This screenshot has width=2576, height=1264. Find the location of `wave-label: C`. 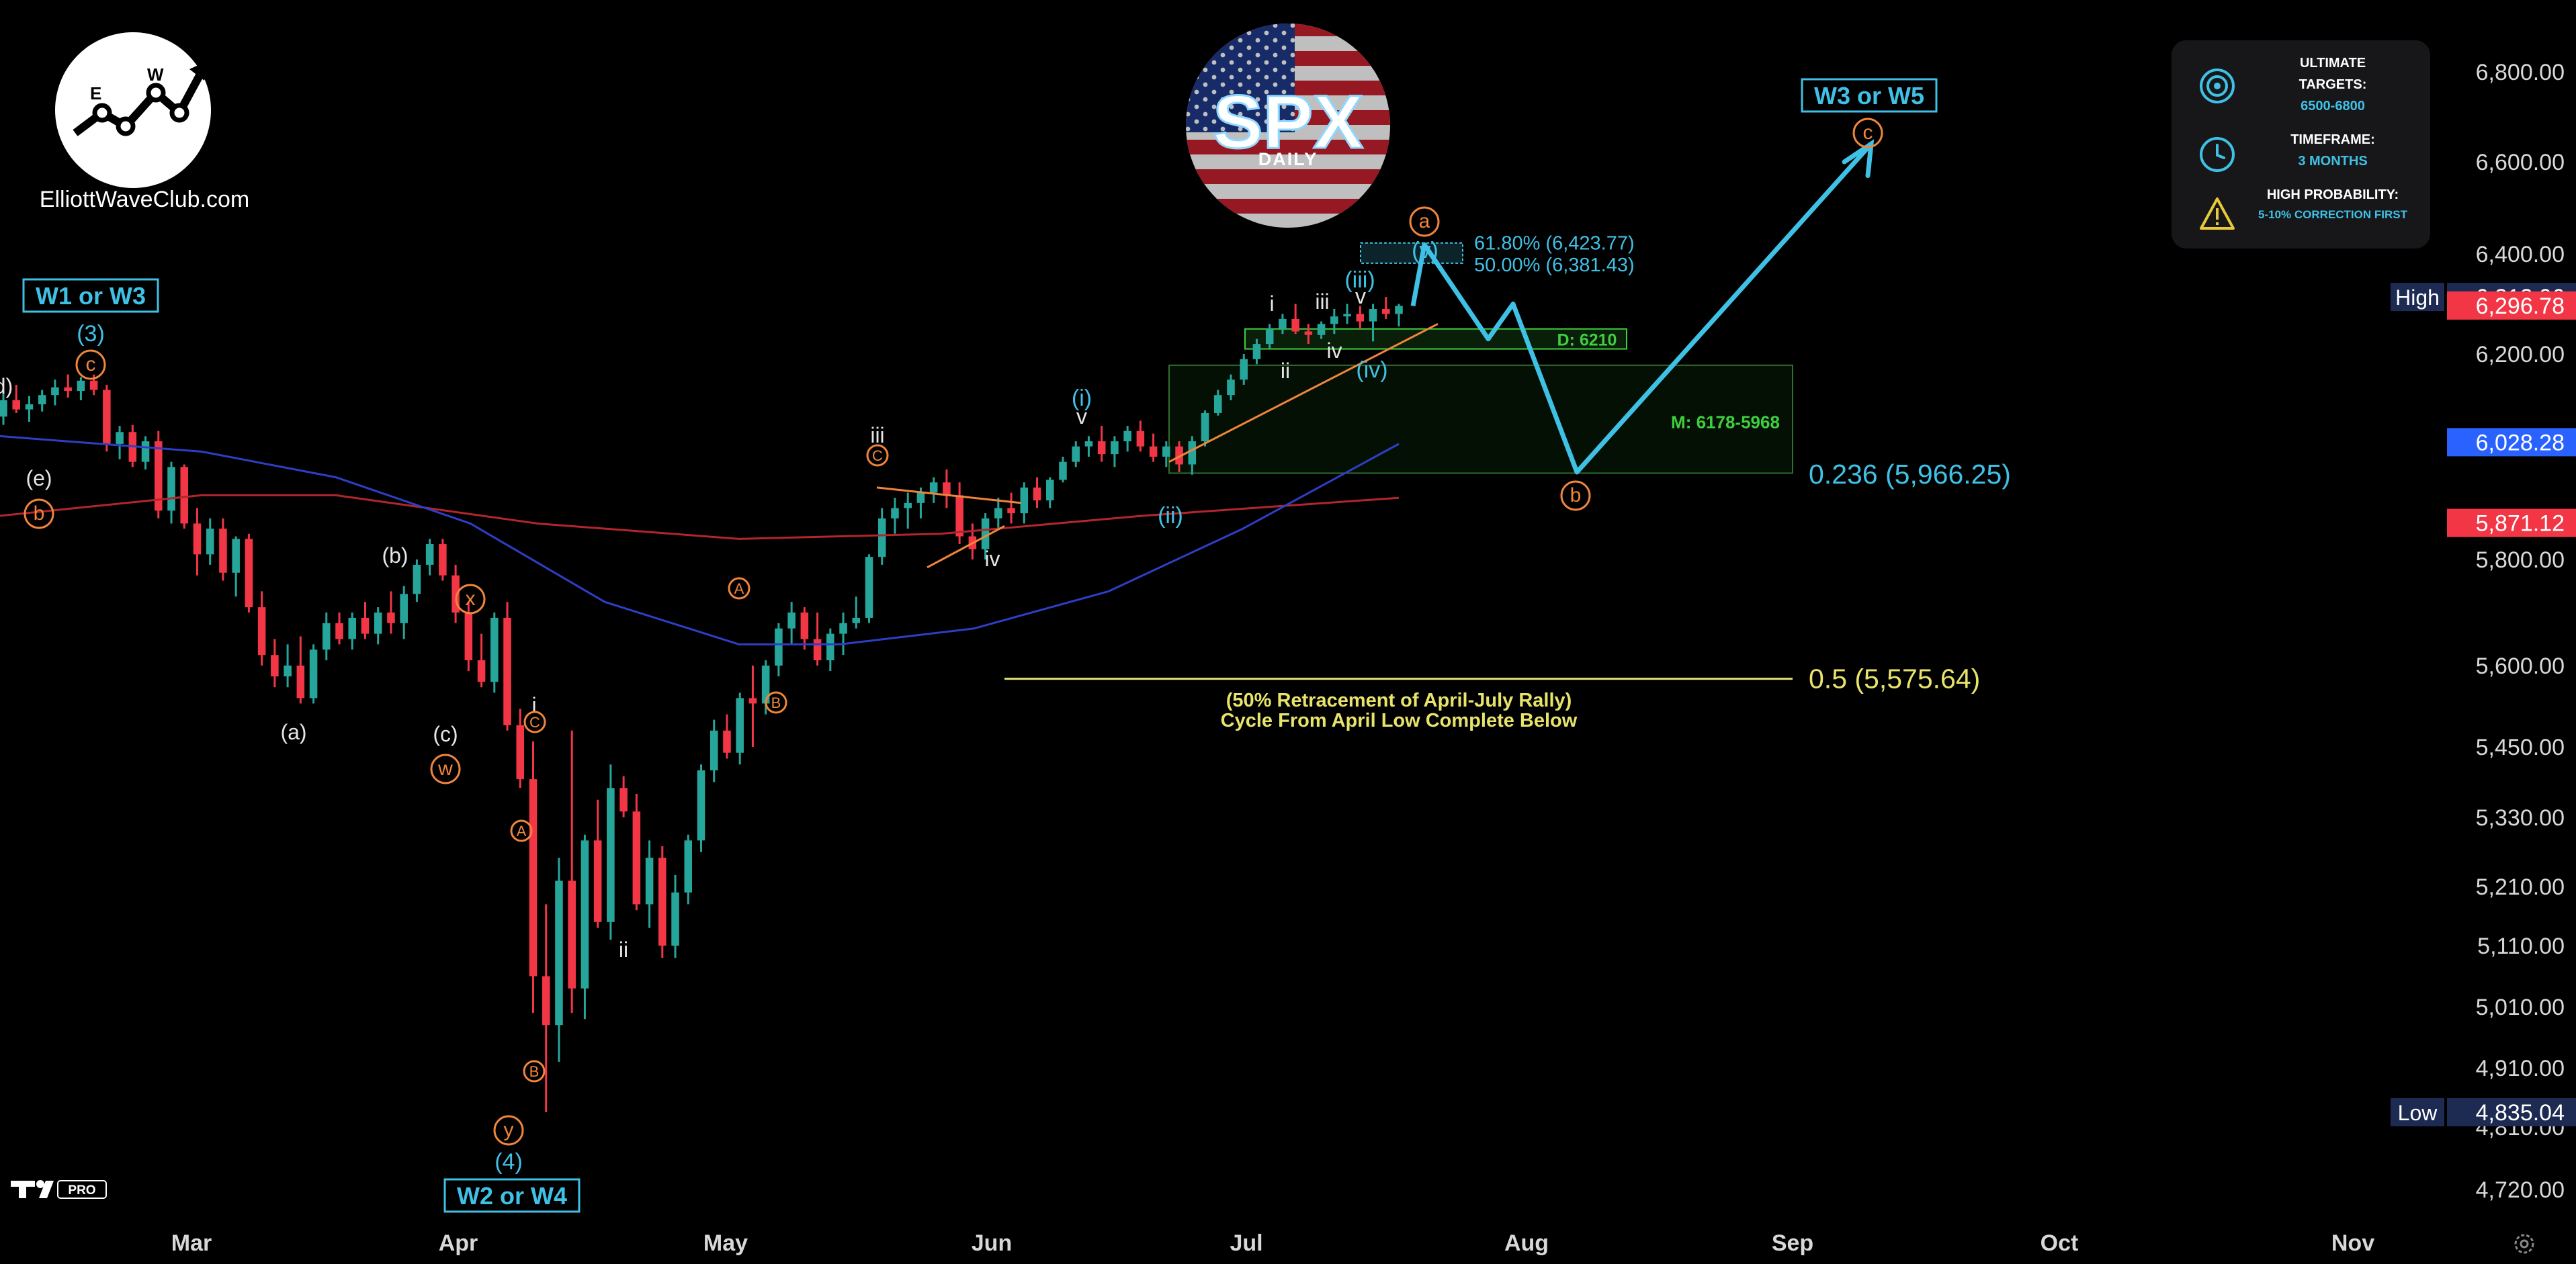

wave-label: C is located at coordinates (877, 455).